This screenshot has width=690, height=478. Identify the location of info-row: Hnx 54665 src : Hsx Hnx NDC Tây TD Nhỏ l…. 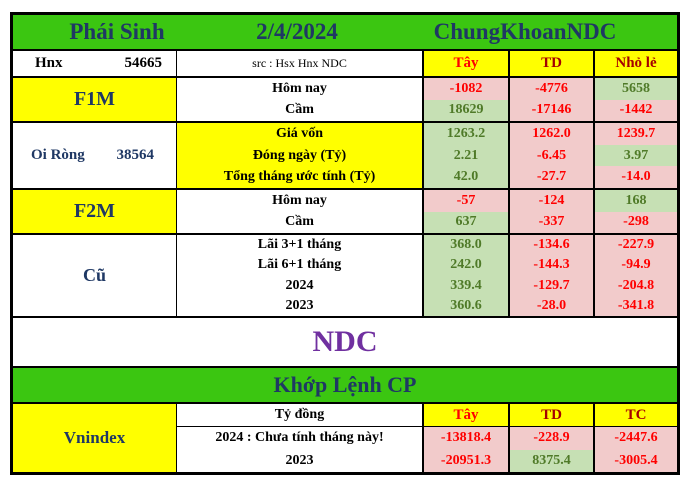
(345, 62).